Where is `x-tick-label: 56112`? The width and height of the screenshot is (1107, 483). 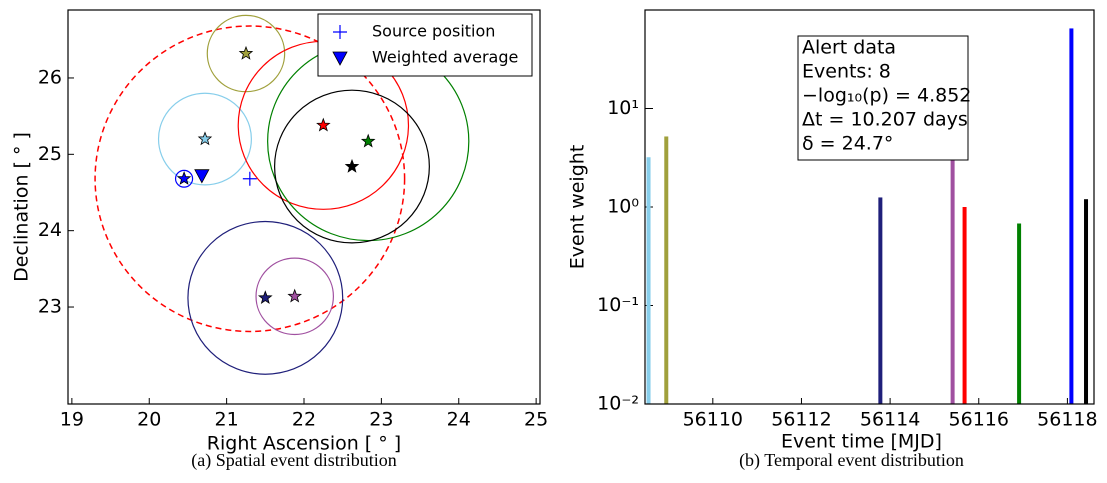 x-tick-label: 56112 is located at coordinates (801, 420).